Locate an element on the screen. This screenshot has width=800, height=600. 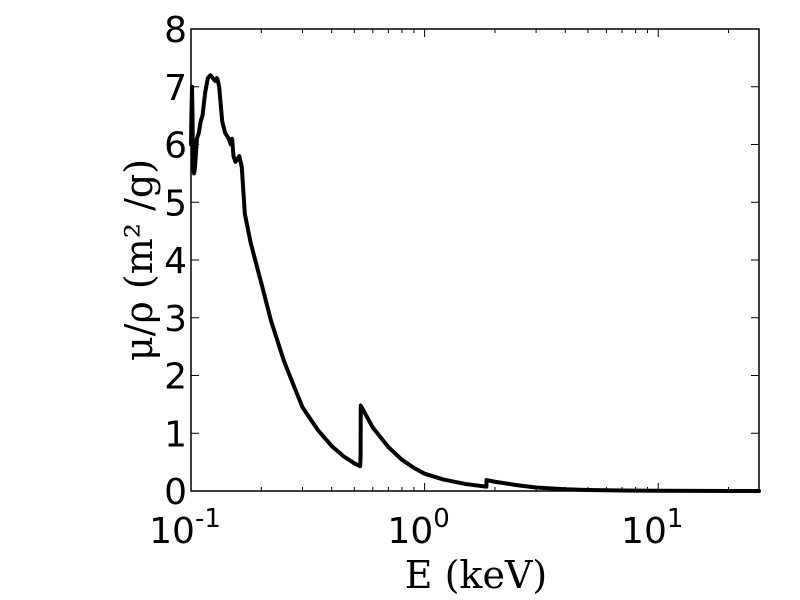
x-tick-label: 10⁻¹ is located at coordinates (185, 528).